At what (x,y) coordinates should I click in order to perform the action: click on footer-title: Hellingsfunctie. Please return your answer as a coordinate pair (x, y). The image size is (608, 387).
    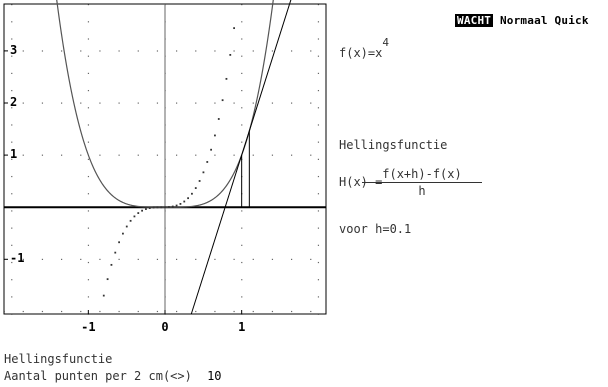
    Looking at the image, I should click on (58, 359).